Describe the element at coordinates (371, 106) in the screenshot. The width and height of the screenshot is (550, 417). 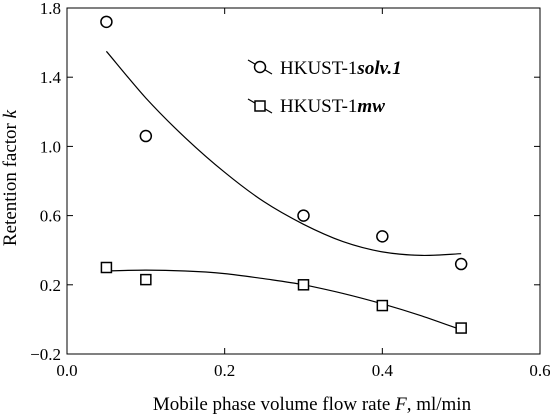
I see `legend-label-mw-suffix: mw` at that location.